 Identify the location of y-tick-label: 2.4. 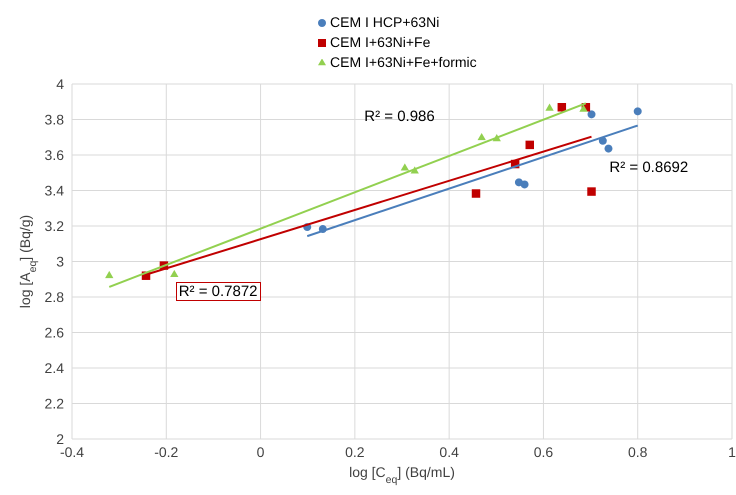
(54, 368).